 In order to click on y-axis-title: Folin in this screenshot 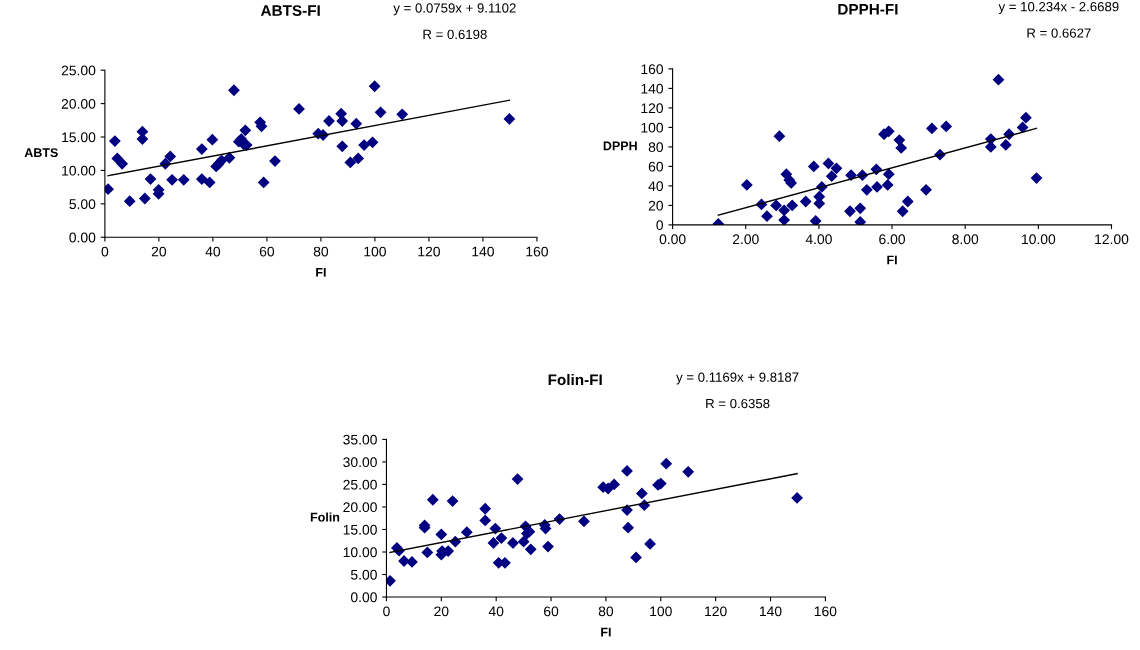, I will do `click(325, 517)`.